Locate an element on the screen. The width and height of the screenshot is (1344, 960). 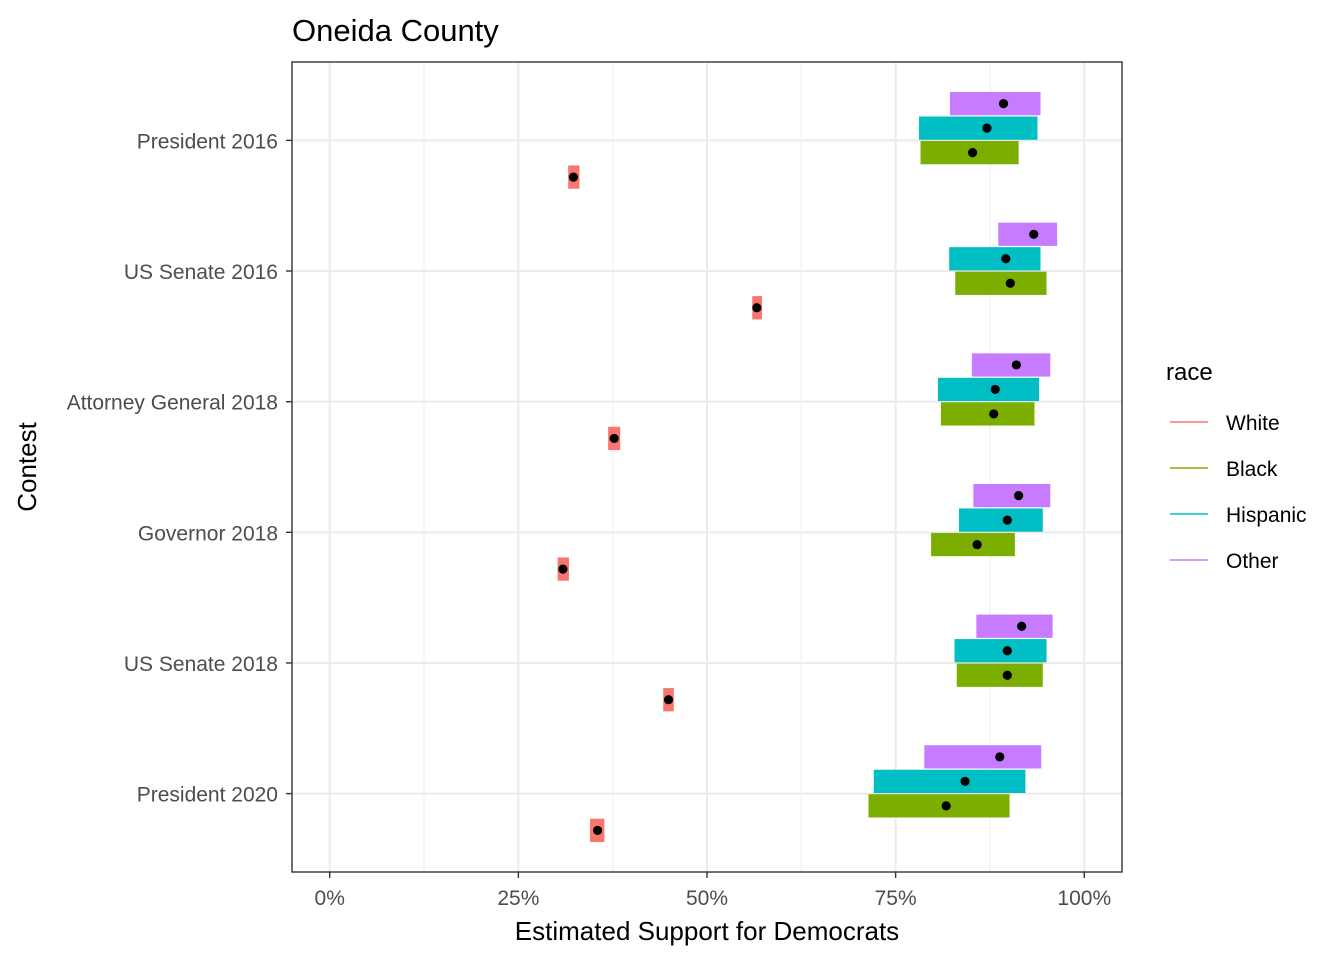
x-tick-label: 100% is located at coordinates (1084, 898).